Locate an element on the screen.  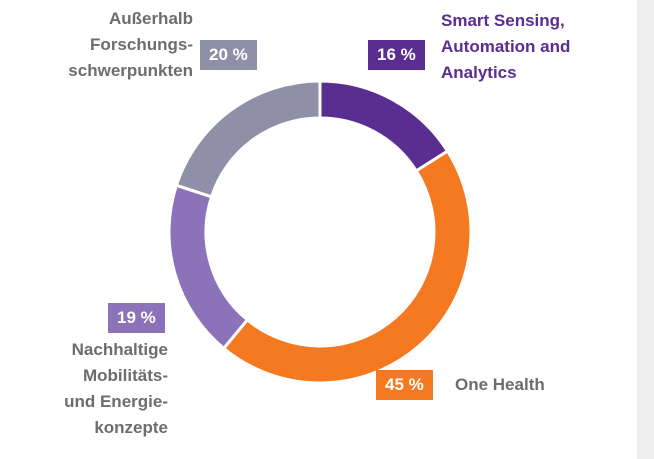
category-label: One Health is located at coordinates (500, 384).